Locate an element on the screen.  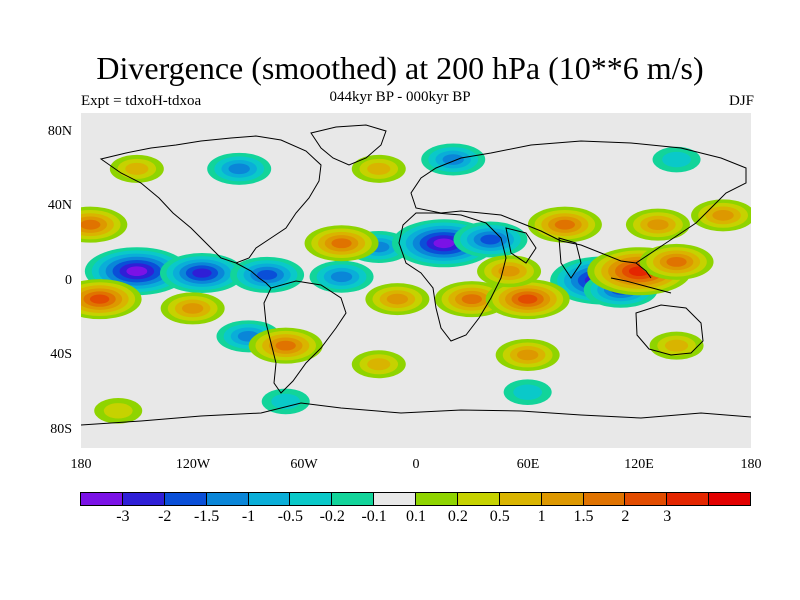
lat-tick-label: 40N is located at coordinates (59, 205).